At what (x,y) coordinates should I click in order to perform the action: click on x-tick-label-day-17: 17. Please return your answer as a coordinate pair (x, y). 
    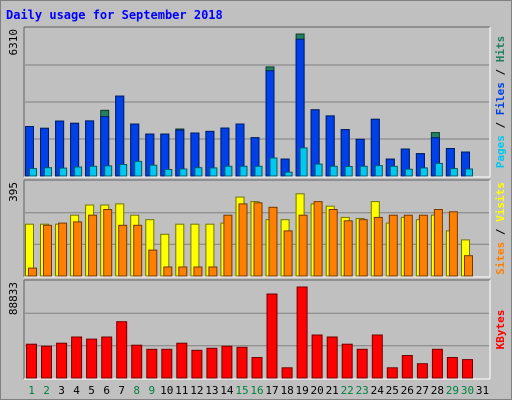
    Looking at the image, I should click on (271, 390).